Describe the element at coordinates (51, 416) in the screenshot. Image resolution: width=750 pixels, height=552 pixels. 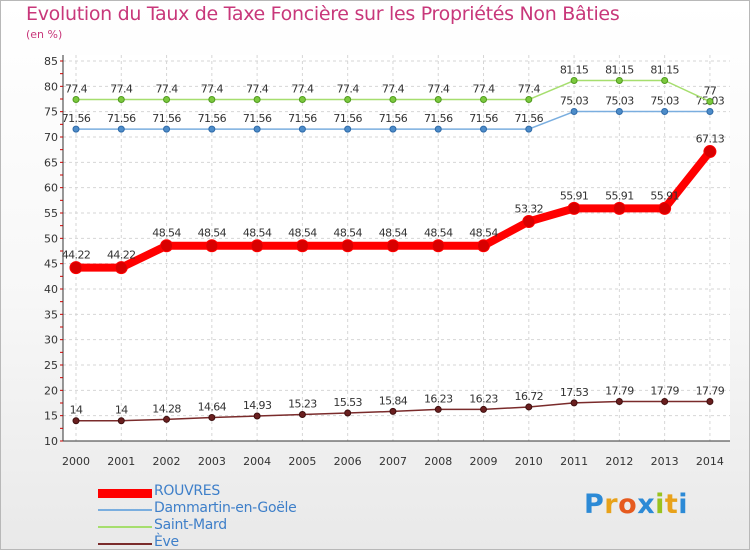
I see `y-tick-label: 15` at that location.